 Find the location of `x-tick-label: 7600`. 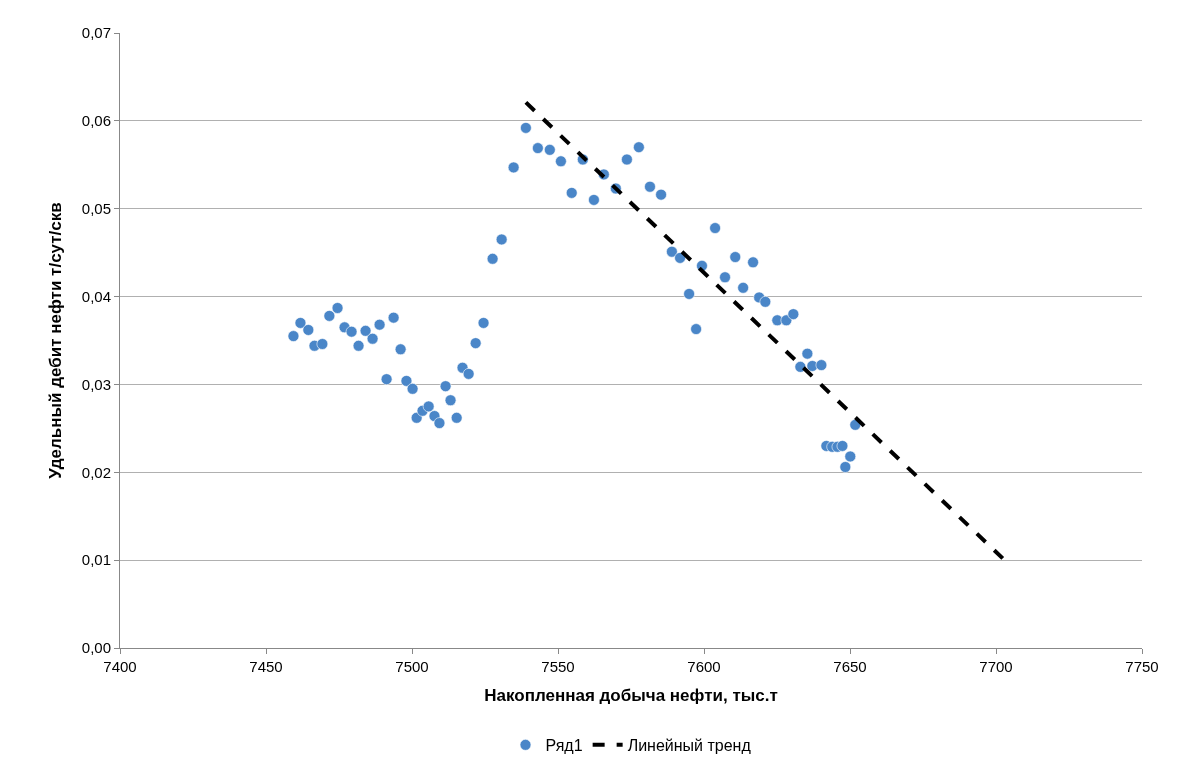

x-tick-label: 7600 is located at coordinates (704, 666).